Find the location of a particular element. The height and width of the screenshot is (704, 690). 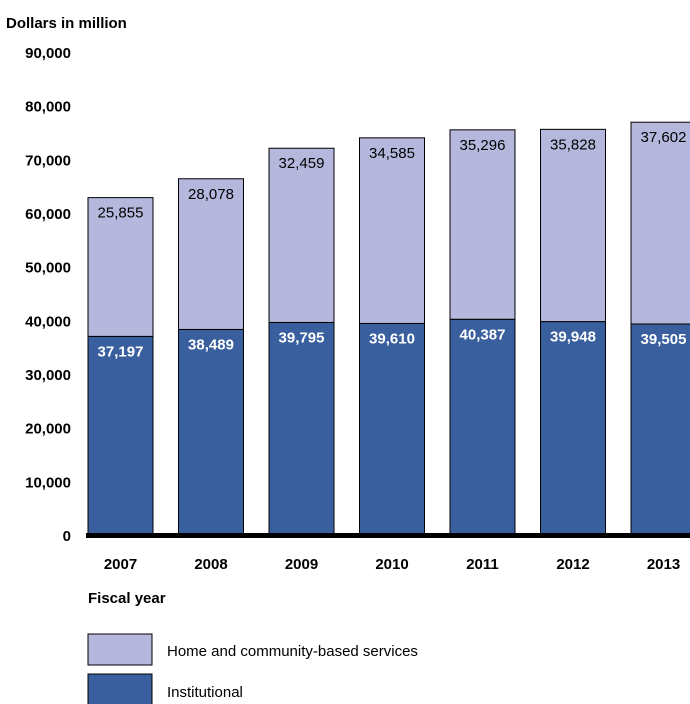

y-tick-label: 50,000 is located at coordinates (48, 268).